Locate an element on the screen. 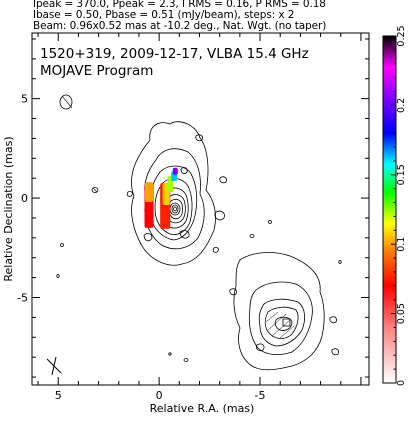  colorbar-tick-label: 0 is located at coordinates (401, 383).